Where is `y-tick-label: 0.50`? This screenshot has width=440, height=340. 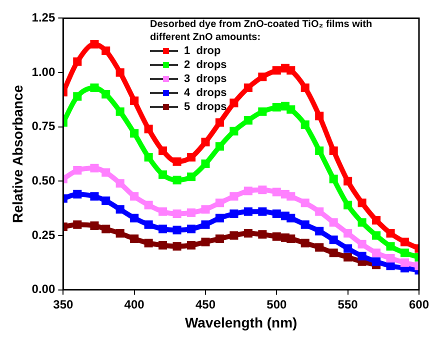 y-tick-label: 0.50 is located at coordinates (44, 180).